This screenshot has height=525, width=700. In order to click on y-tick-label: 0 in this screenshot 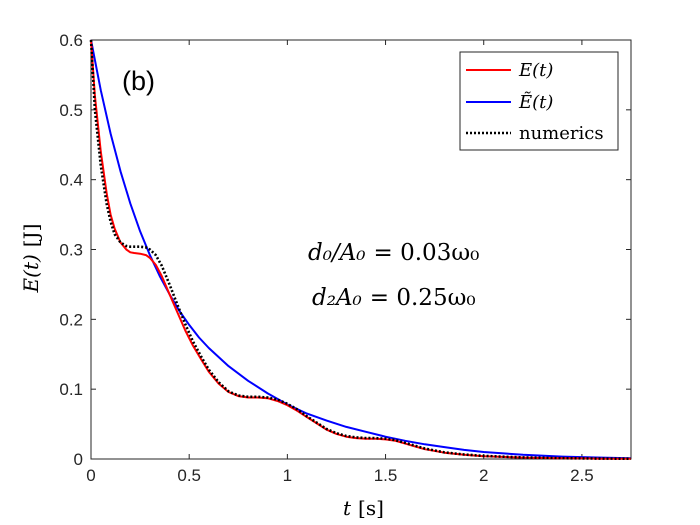, I will do `click(78, 459)`.